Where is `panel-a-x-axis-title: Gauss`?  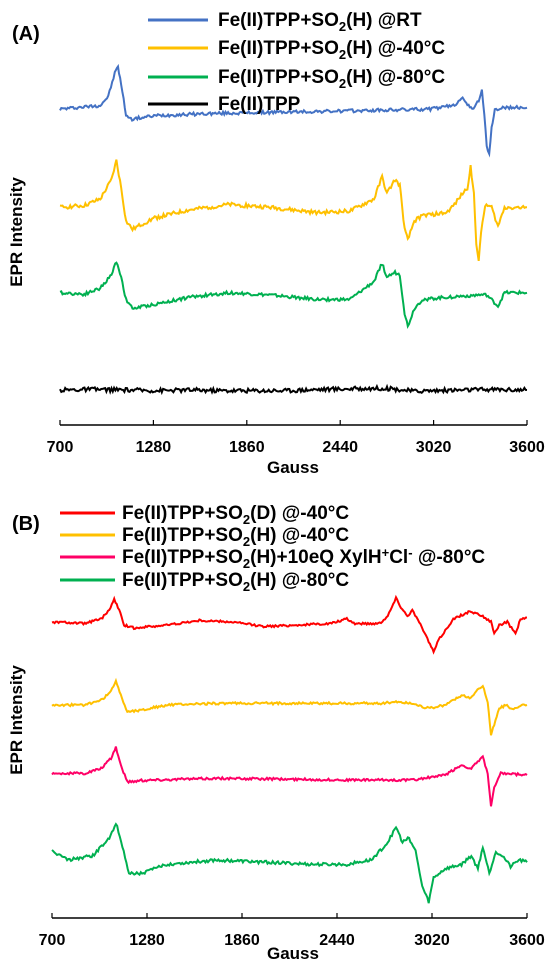
panel-a-x-axis-title: Gauss is located at coordinates (293, 467).